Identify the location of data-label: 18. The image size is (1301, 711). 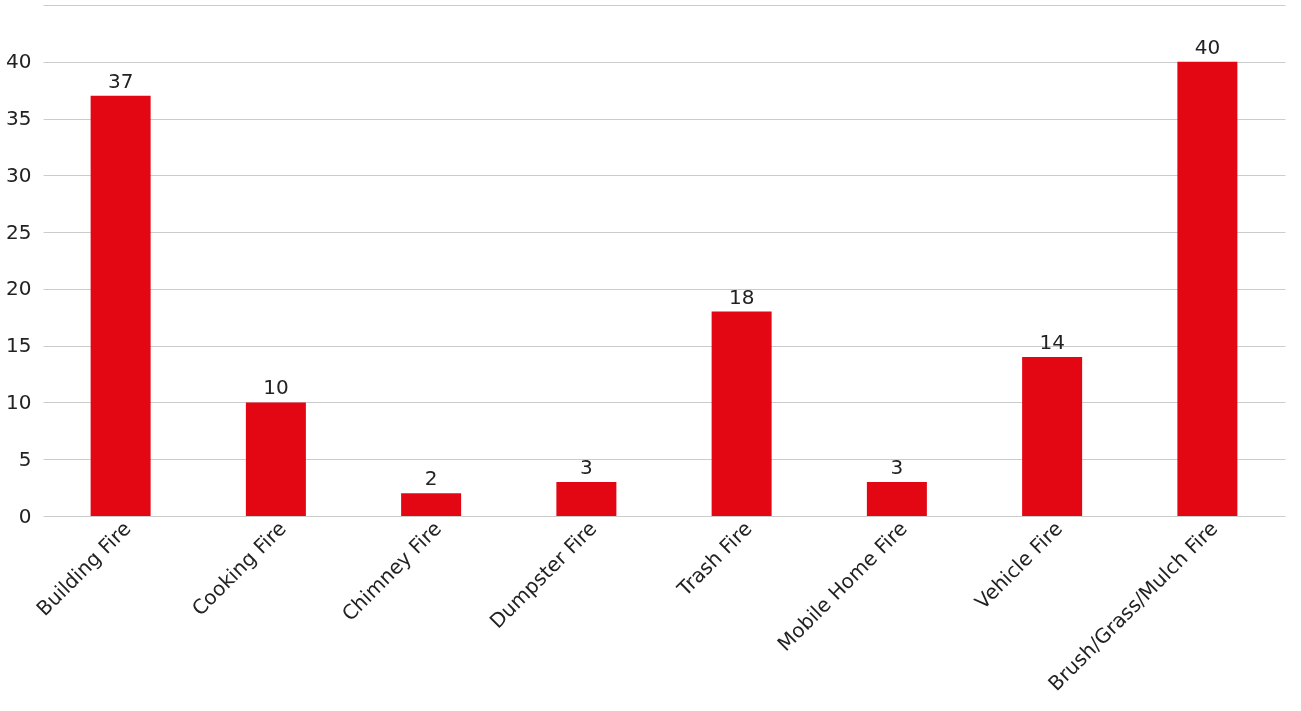
(741, 296).